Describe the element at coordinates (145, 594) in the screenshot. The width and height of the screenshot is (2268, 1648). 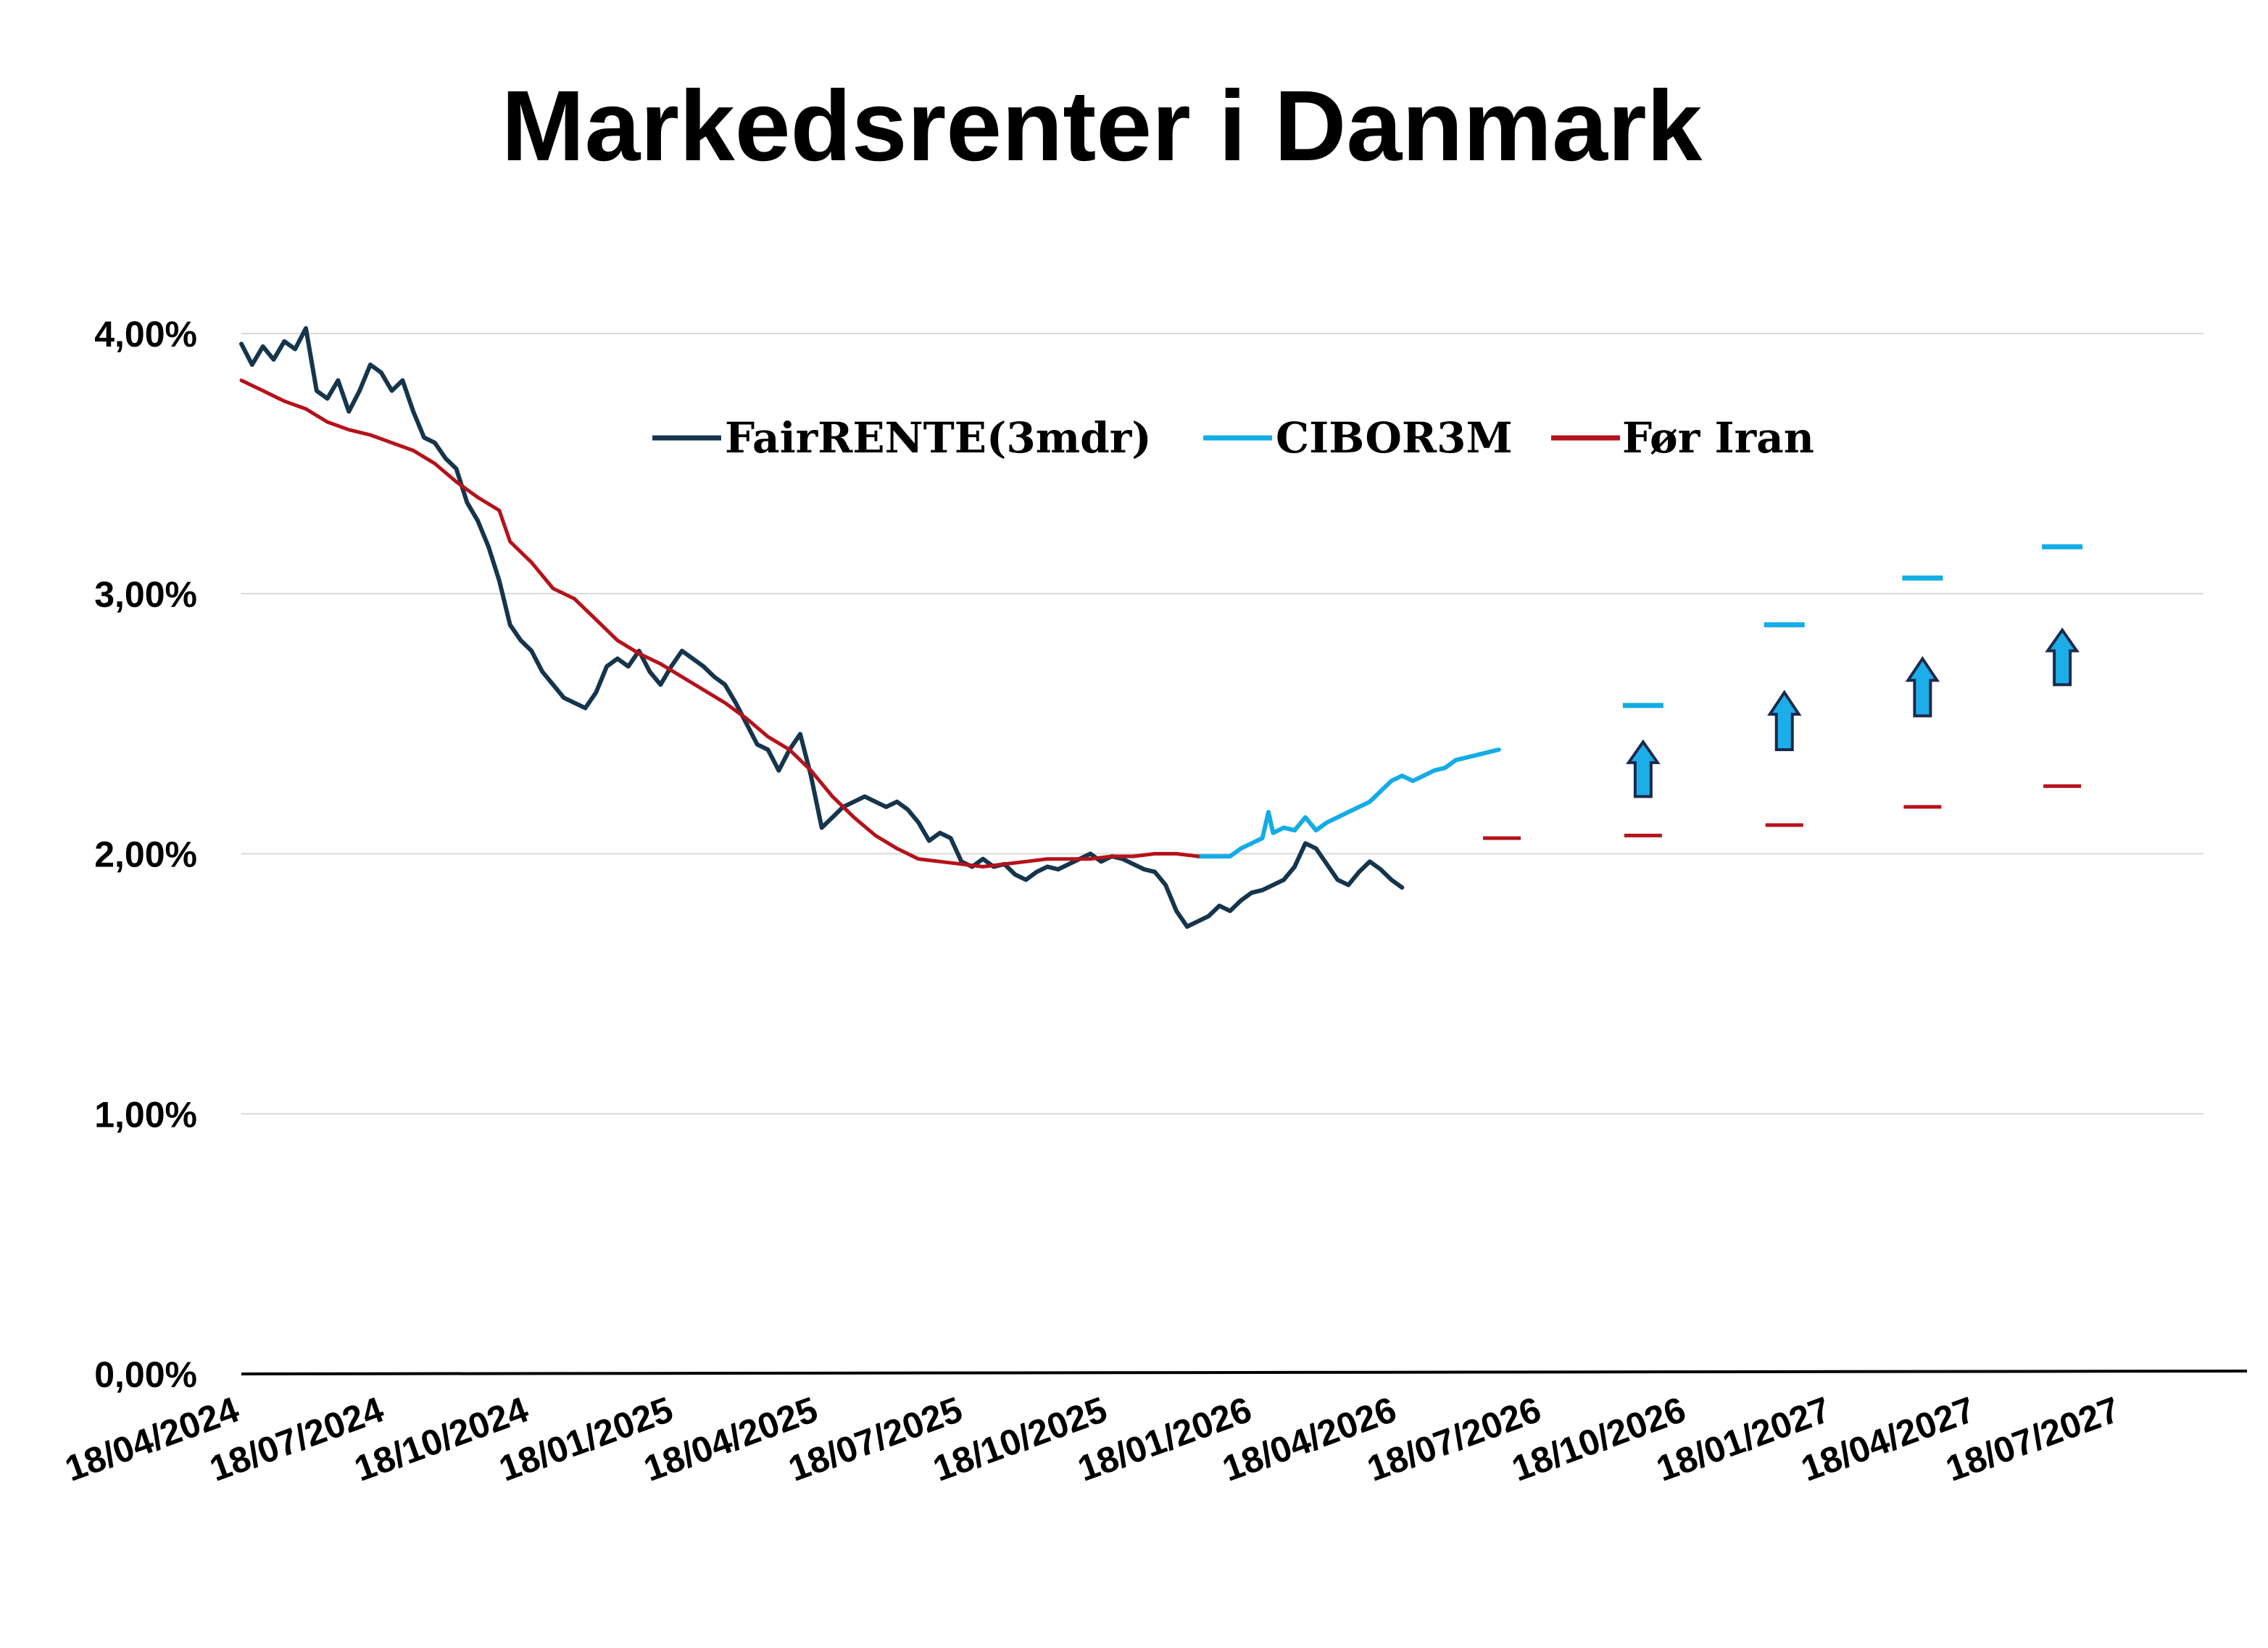
I see `y-tick-label: 3,00%` at that location.